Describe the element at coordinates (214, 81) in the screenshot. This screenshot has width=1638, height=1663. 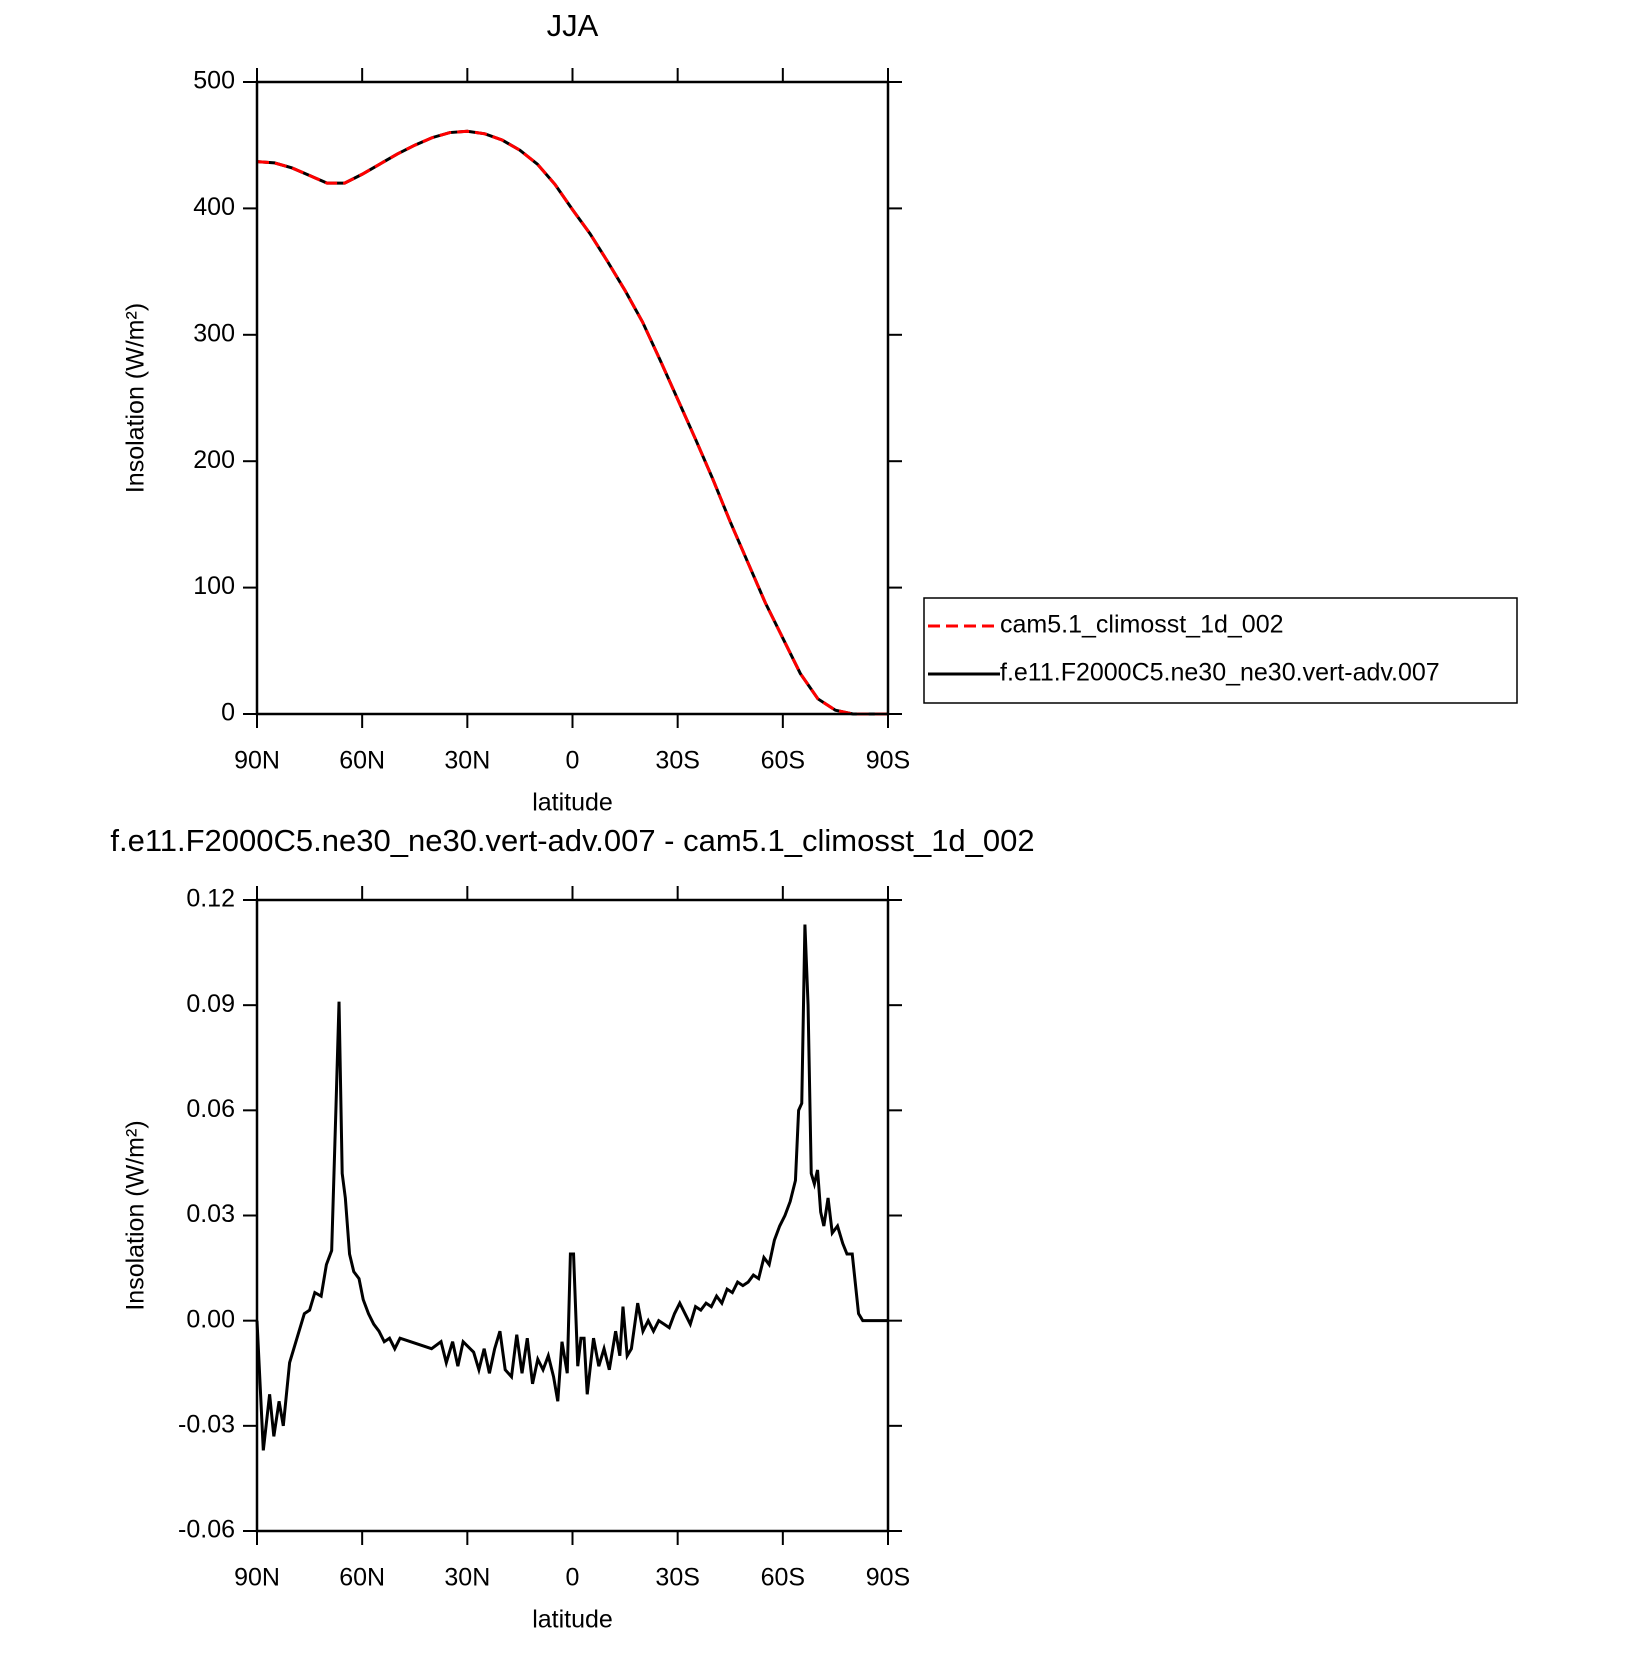
I see `y-tick-label: 500` at that location.